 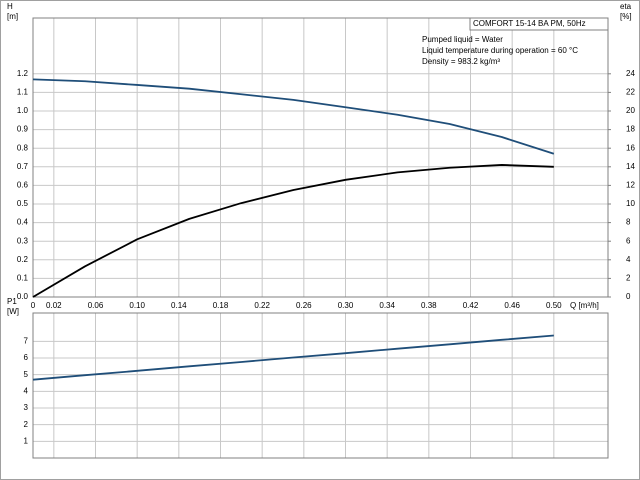 What do you see at coordinates (26, 390) in the screenshot?
I see `y-tick-label: 4` at bounding box center [26, 390].